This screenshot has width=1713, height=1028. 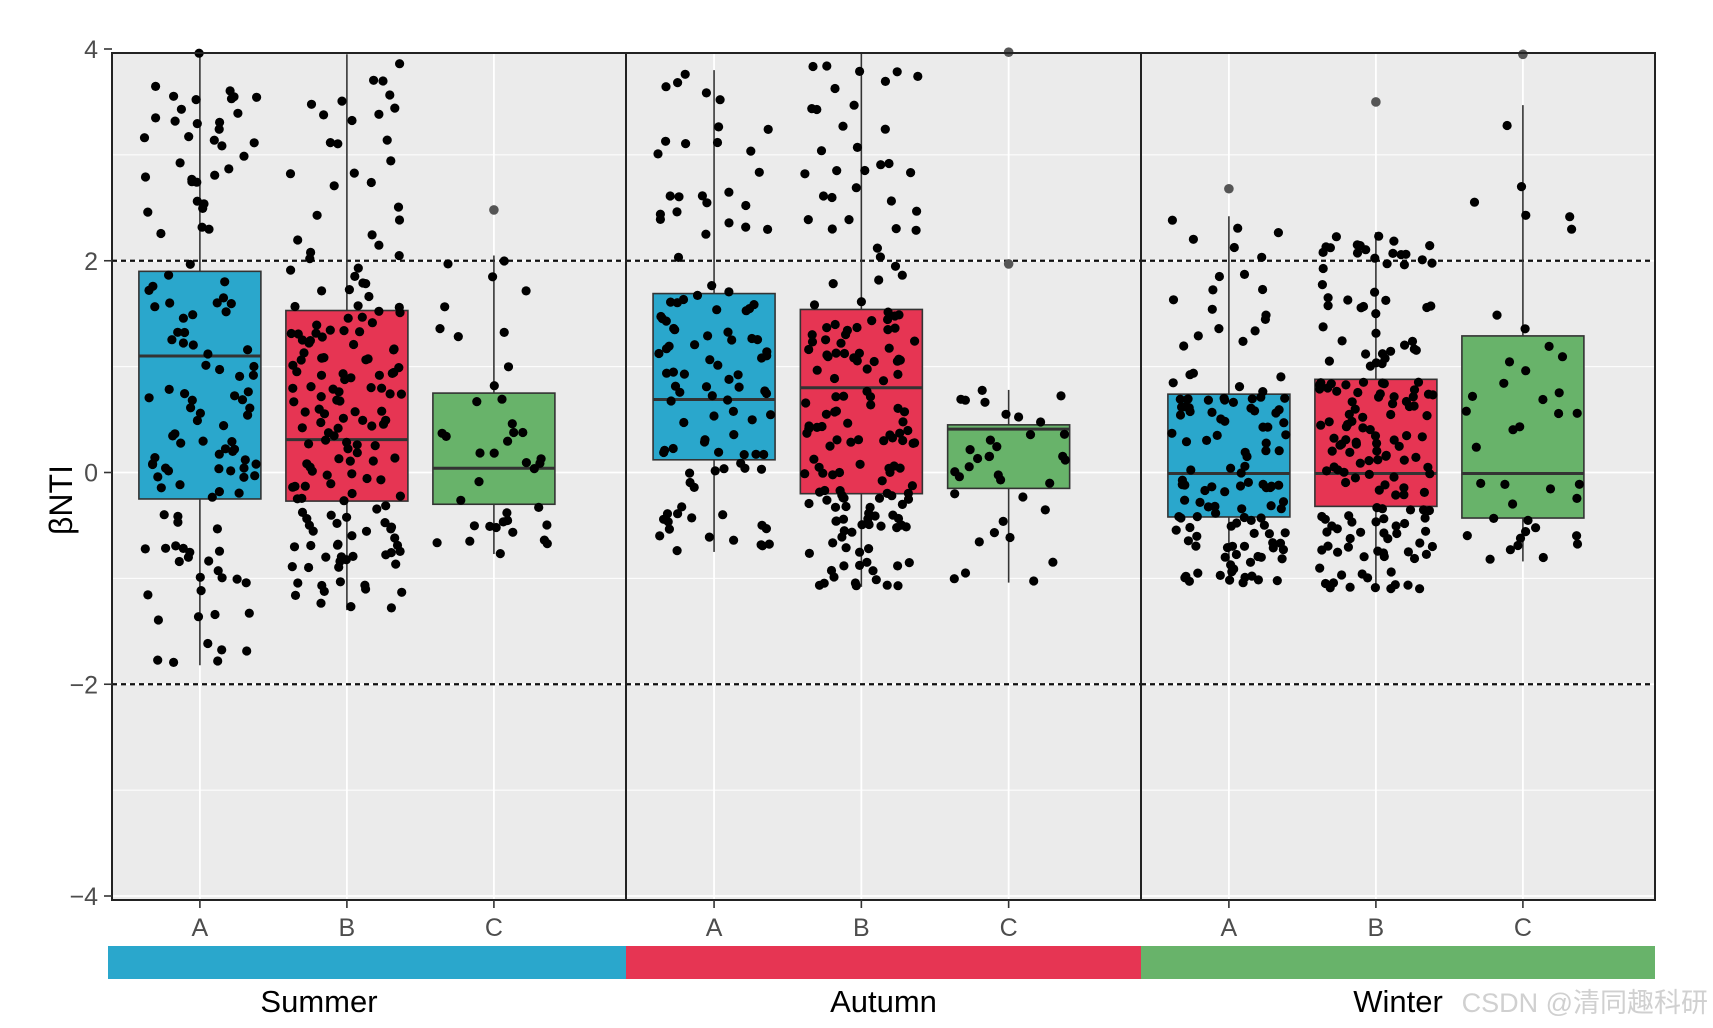 What do you see at coordinates (1523, 306) in the screenshot?
I see `box-winter-c` at bounding box center [1523, 306].